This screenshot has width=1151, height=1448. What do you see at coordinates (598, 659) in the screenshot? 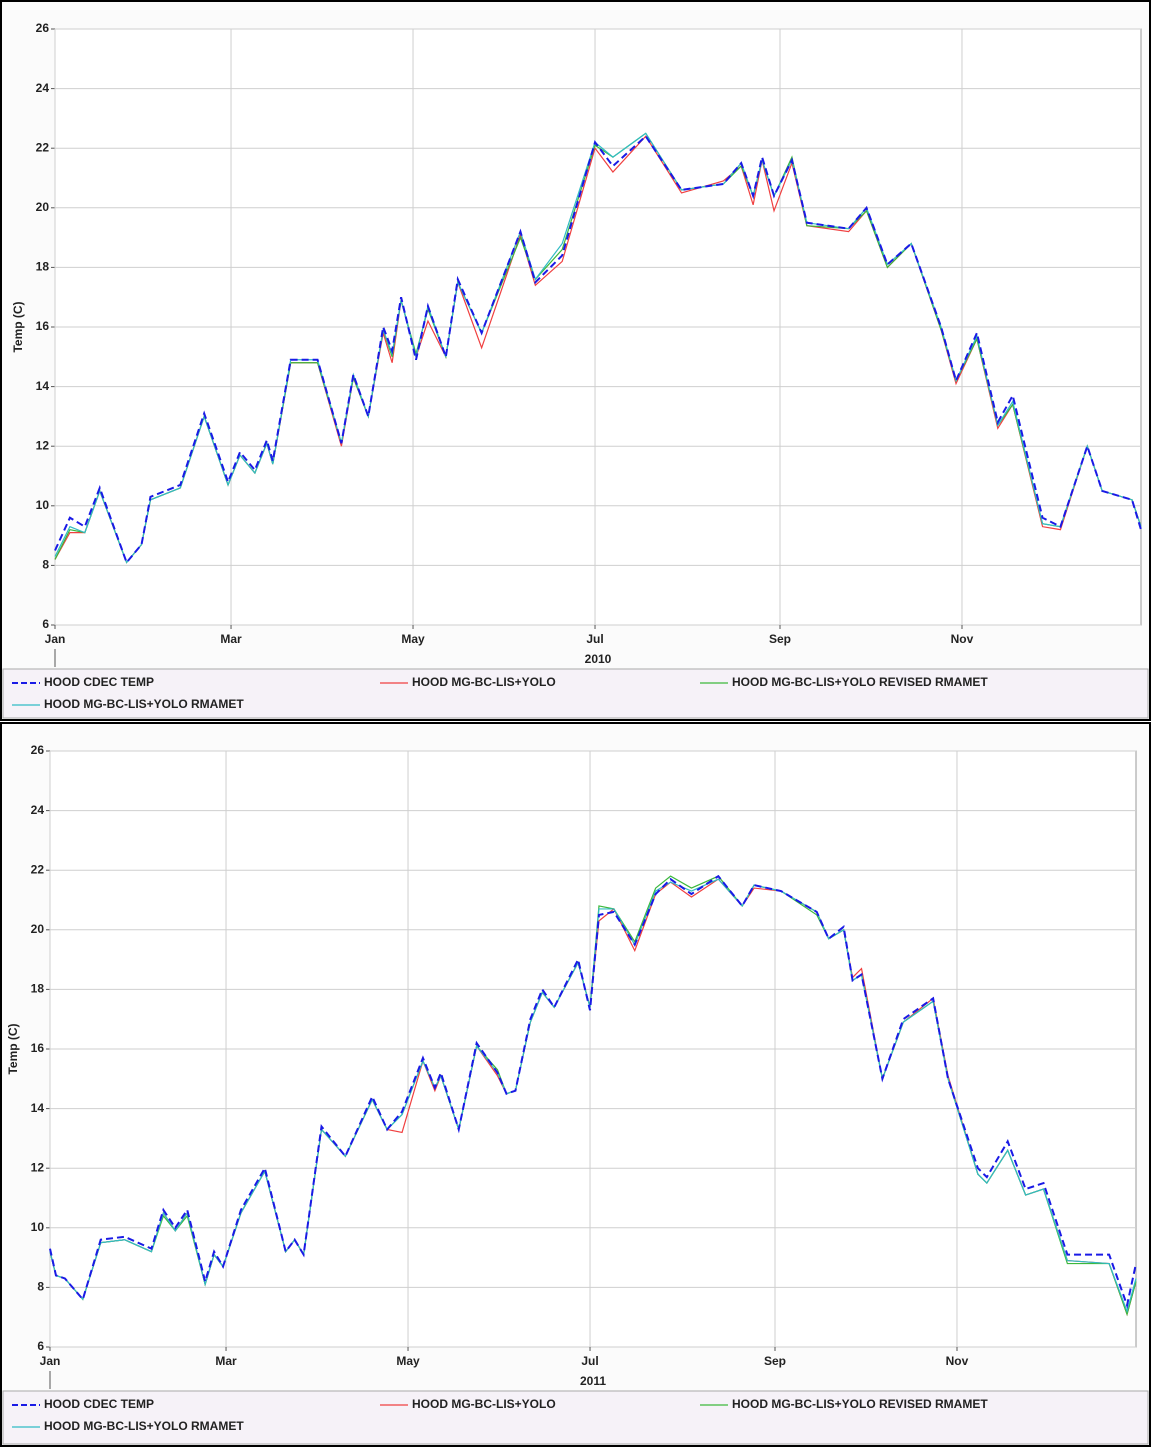
I see `x-axis-label: 2010` at bounding box center [598, 659].